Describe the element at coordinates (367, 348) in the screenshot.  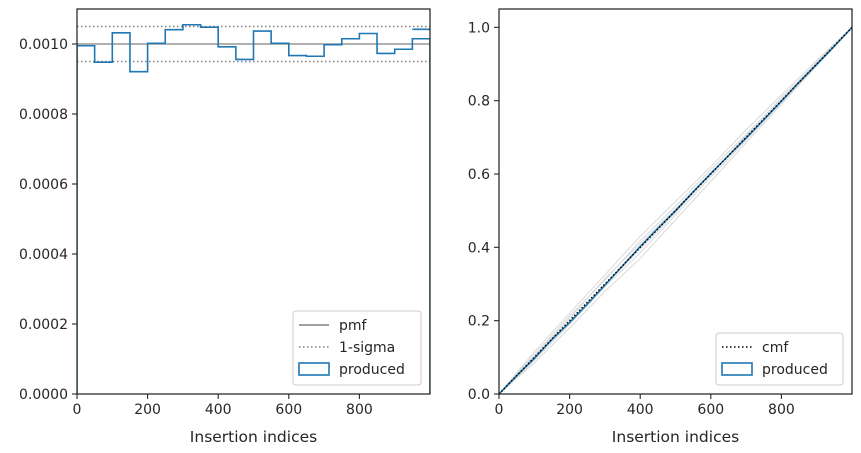
I see `legend-label: 1-sigma` at that location.